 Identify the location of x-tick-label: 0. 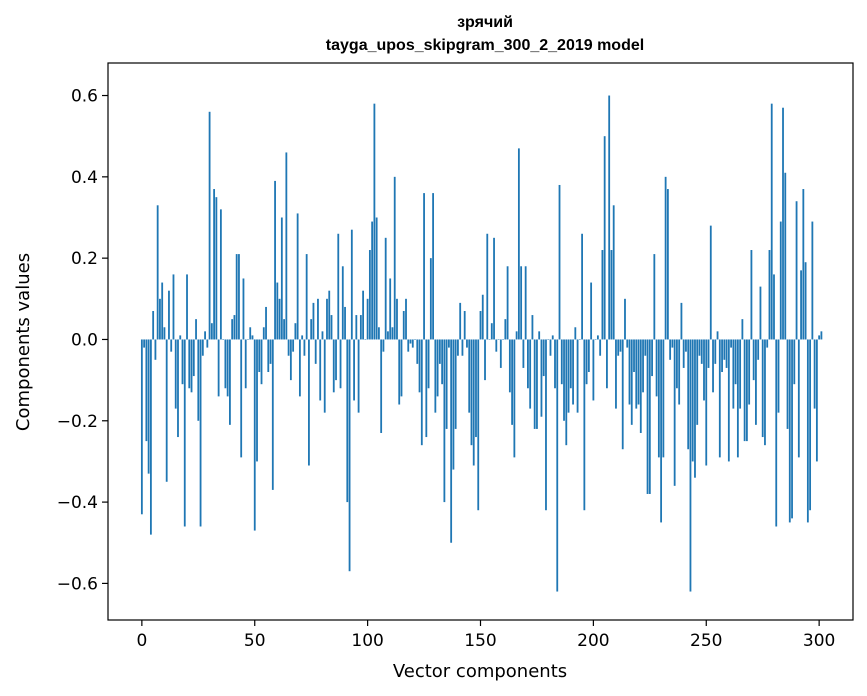
(141, 641).